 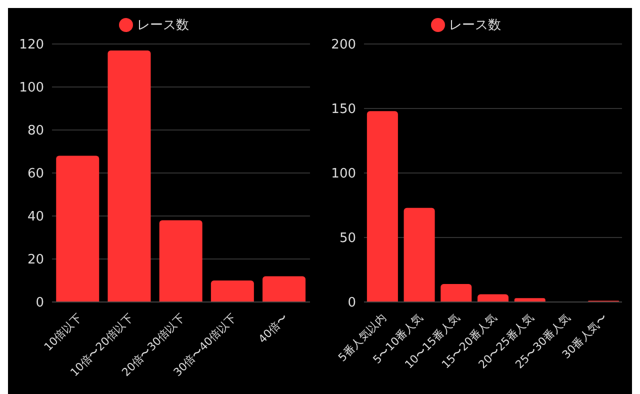 I want to click on y-tick-label: 80, so click(x=35, y=131).